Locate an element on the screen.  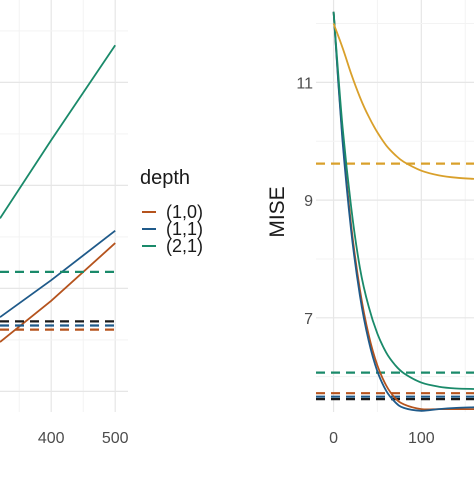
legend-label: (1,0) is located at coordinates (184, 212).